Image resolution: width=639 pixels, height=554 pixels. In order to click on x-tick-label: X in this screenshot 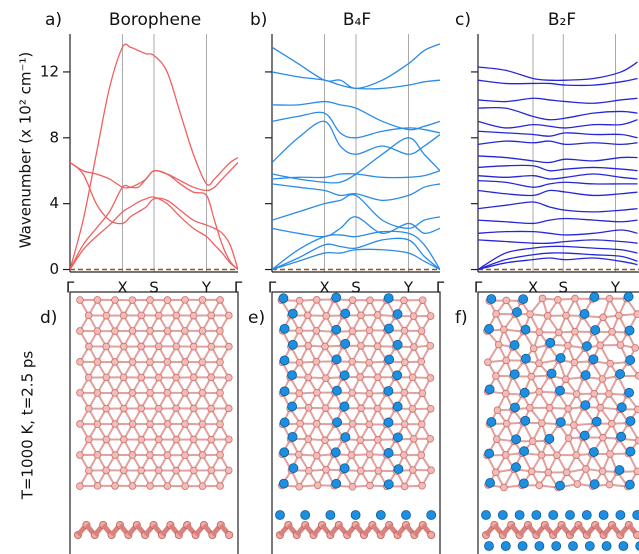, I will do `click(533, 288)`.